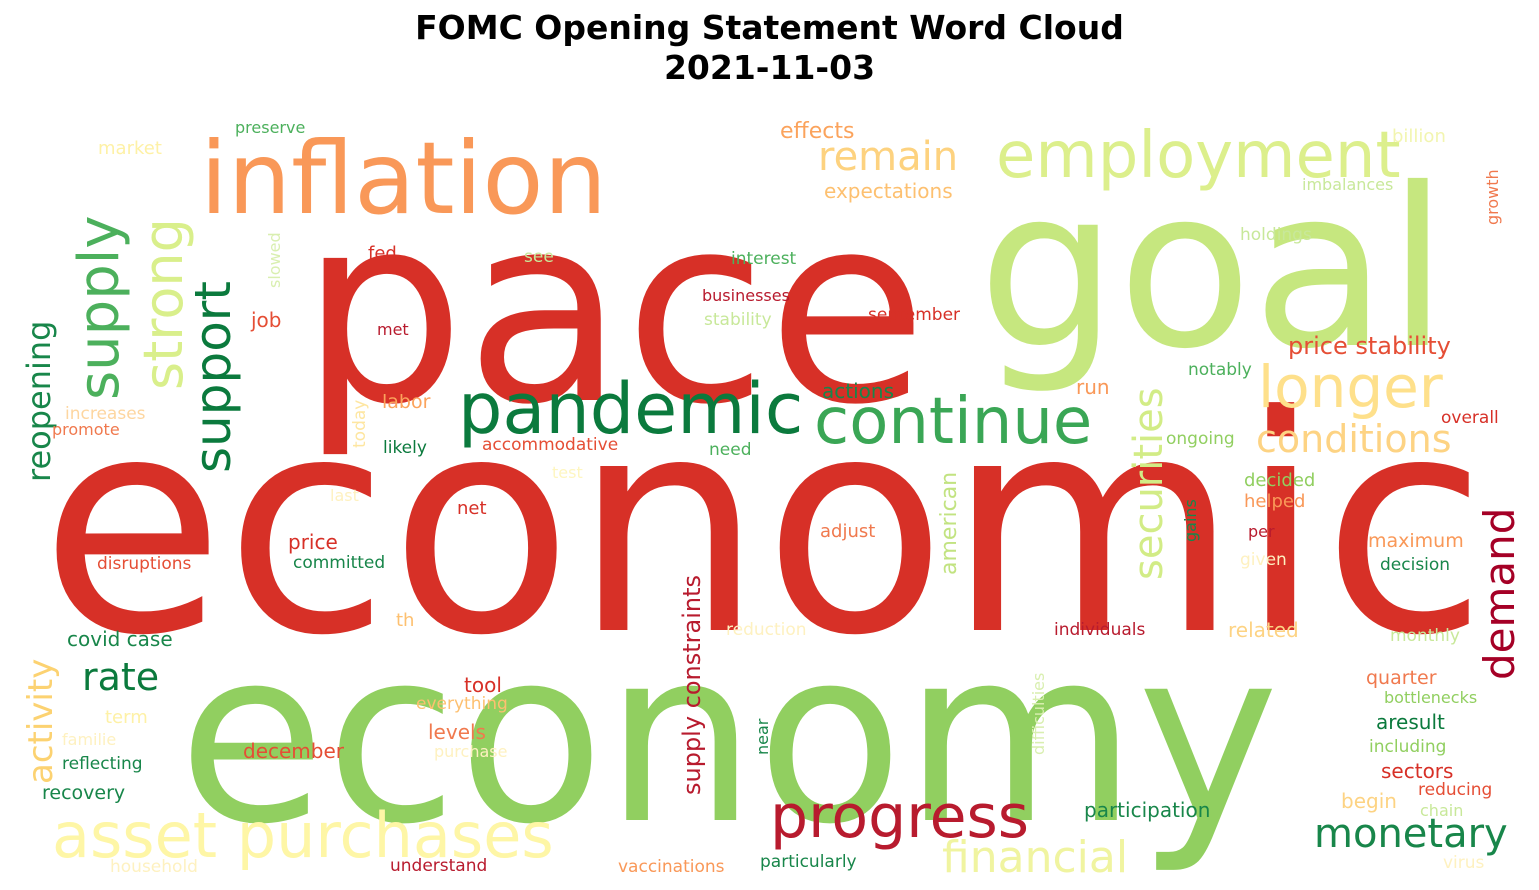 The height and width of the screenshot is (890, 1539). What do you see at coordinates (382, 253) in the screenshot?
I see `word-fed: fed` at bounding box center [382, 253].